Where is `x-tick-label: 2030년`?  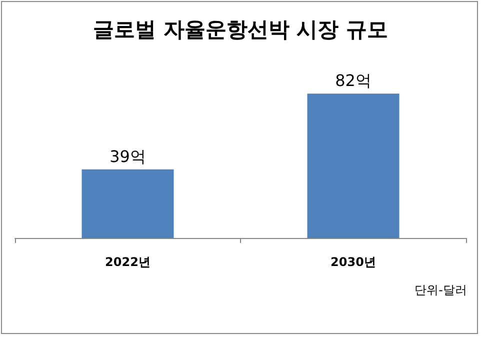
x-tick-label: 2030년 is located at coordinates (353, 262).